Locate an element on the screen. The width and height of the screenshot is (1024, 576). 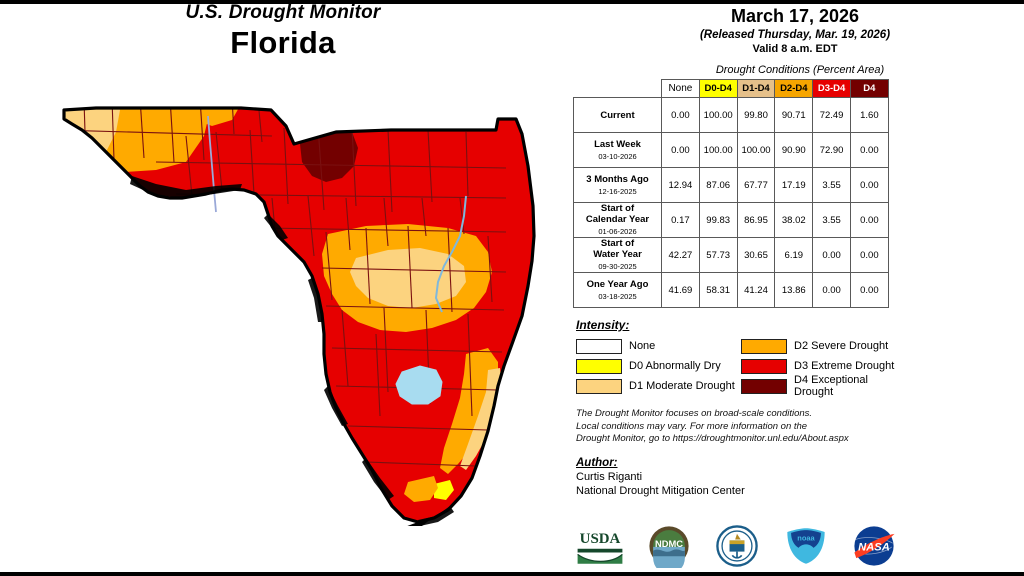
legend-title: Intensity: is located at coordinates (603, 325).